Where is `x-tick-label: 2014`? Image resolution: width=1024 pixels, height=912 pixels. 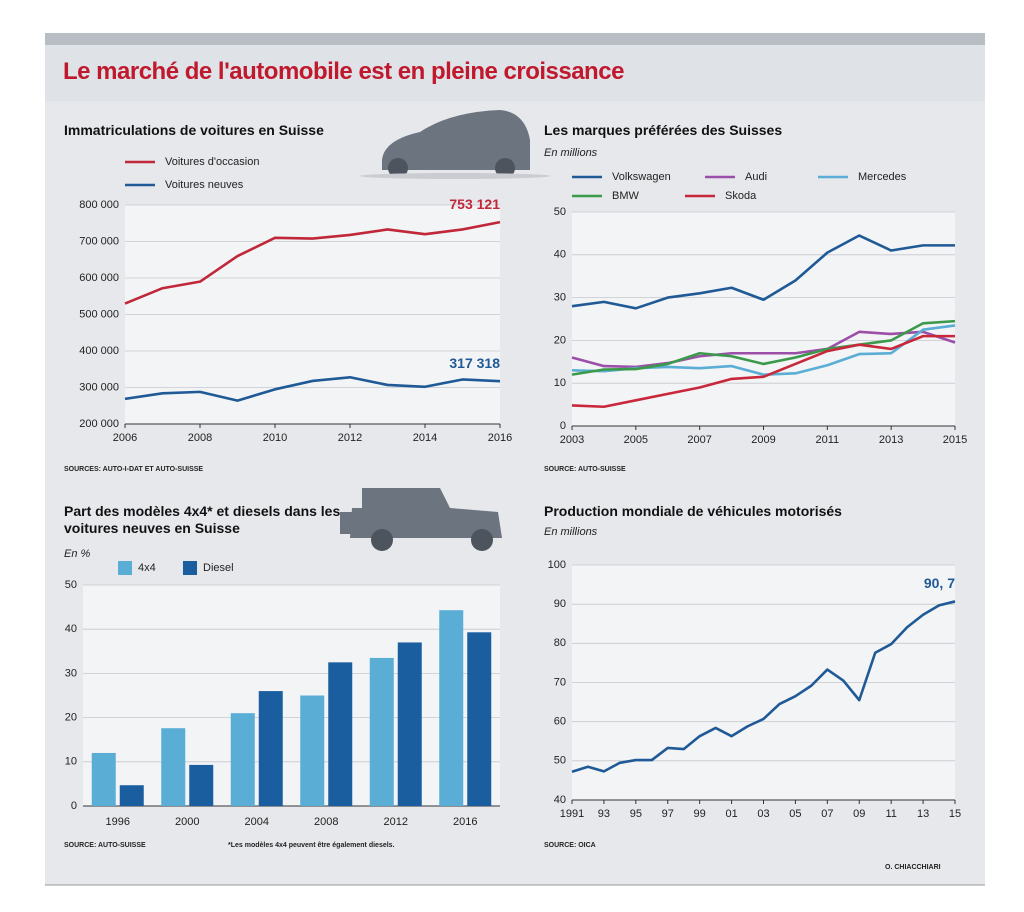
x-tick-label: 2014 is located at coordinates (425, 438).